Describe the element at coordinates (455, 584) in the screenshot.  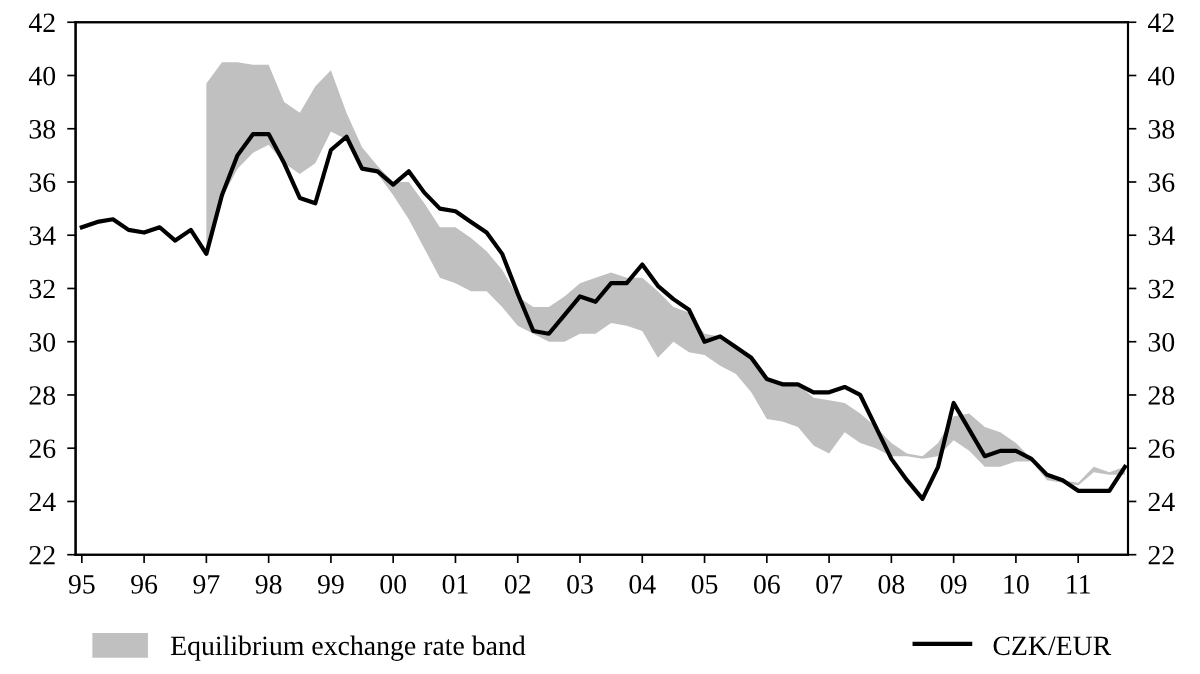
I see `x-tick-label: 01` at that location.